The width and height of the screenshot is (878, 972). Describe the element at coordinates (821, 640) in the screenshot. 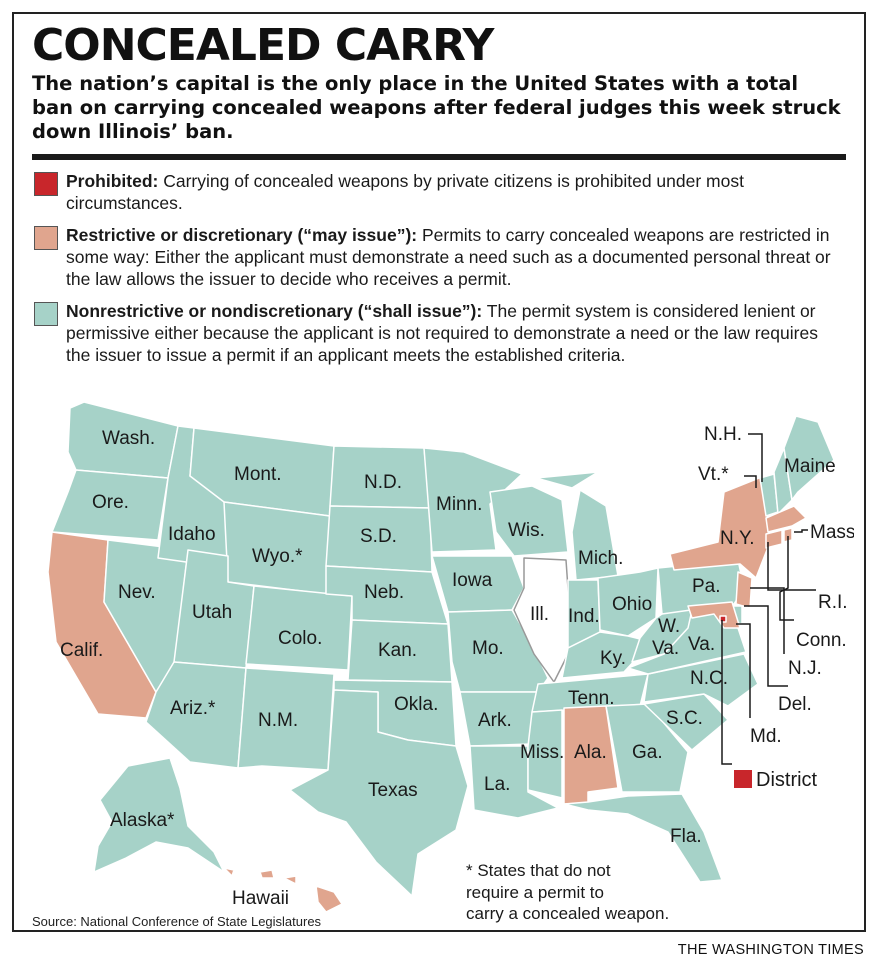

I see `label-conn: Conn.` at that location.